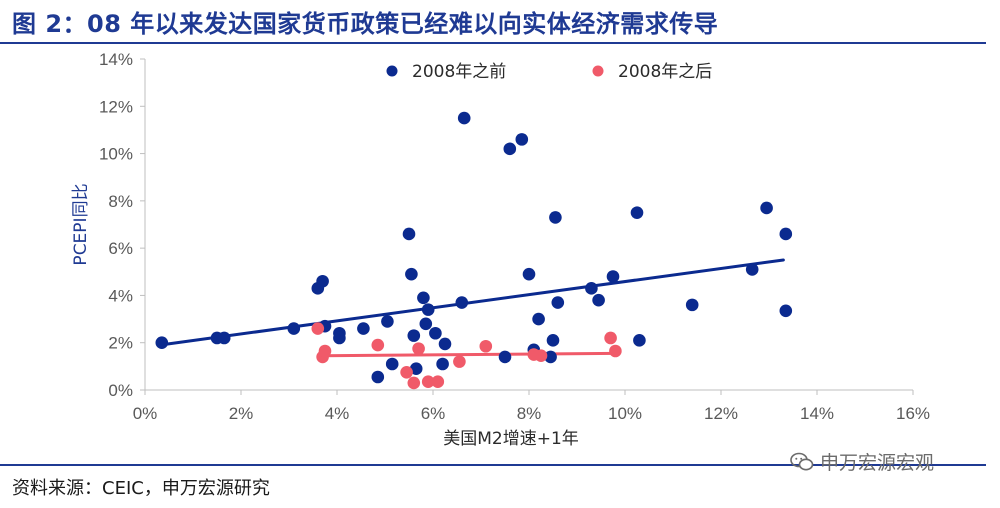  I want to click on y-tick-label: 2%, so click(120, 343).